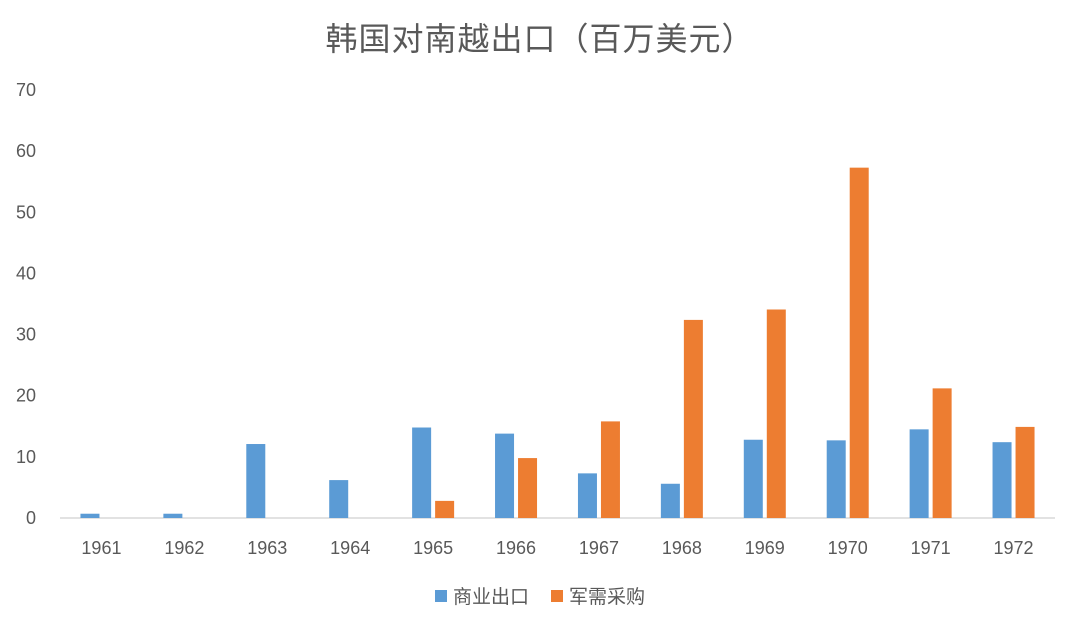  What do you see at coordinates (422, 472) in the screenshot?
I see `bar-commercial-1965` at bounding box center [422, 472].